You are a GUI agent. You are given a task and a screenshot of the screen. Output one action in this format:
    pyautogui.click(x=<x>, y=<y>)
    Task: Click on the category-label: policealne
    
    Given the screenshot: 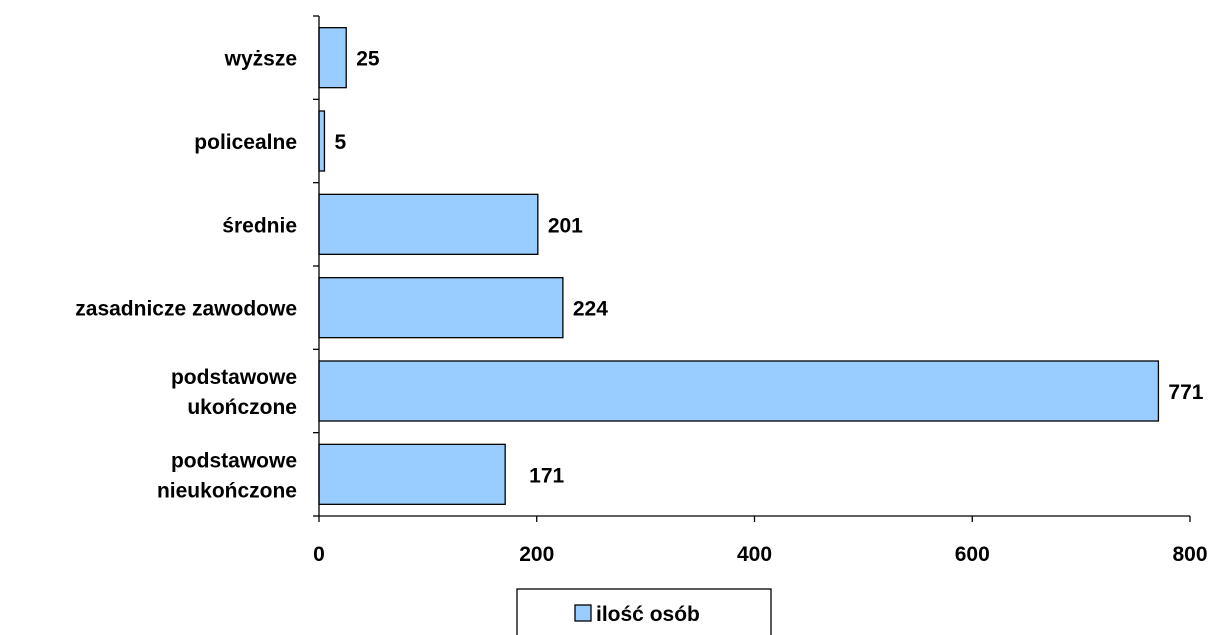 What is the action you would take?
    pyautogui.click(x=245, y=142)
    